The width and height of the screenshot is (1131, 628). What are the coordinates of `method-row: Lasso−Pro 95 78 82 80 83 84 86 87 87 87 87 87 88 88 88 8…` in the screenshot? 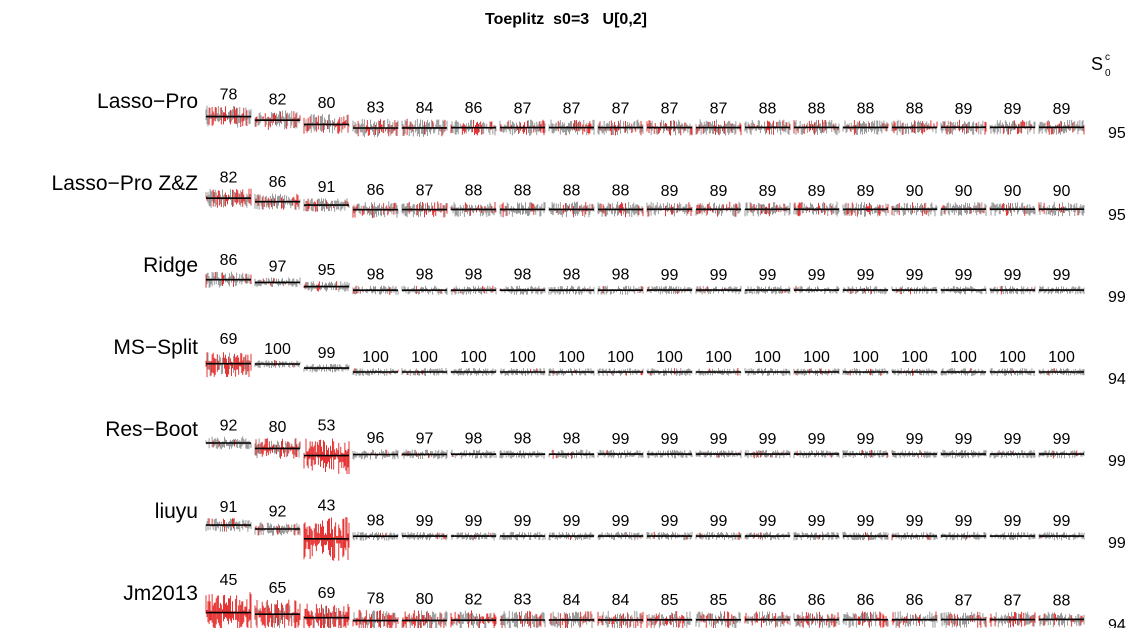 It's located at (611, 114).